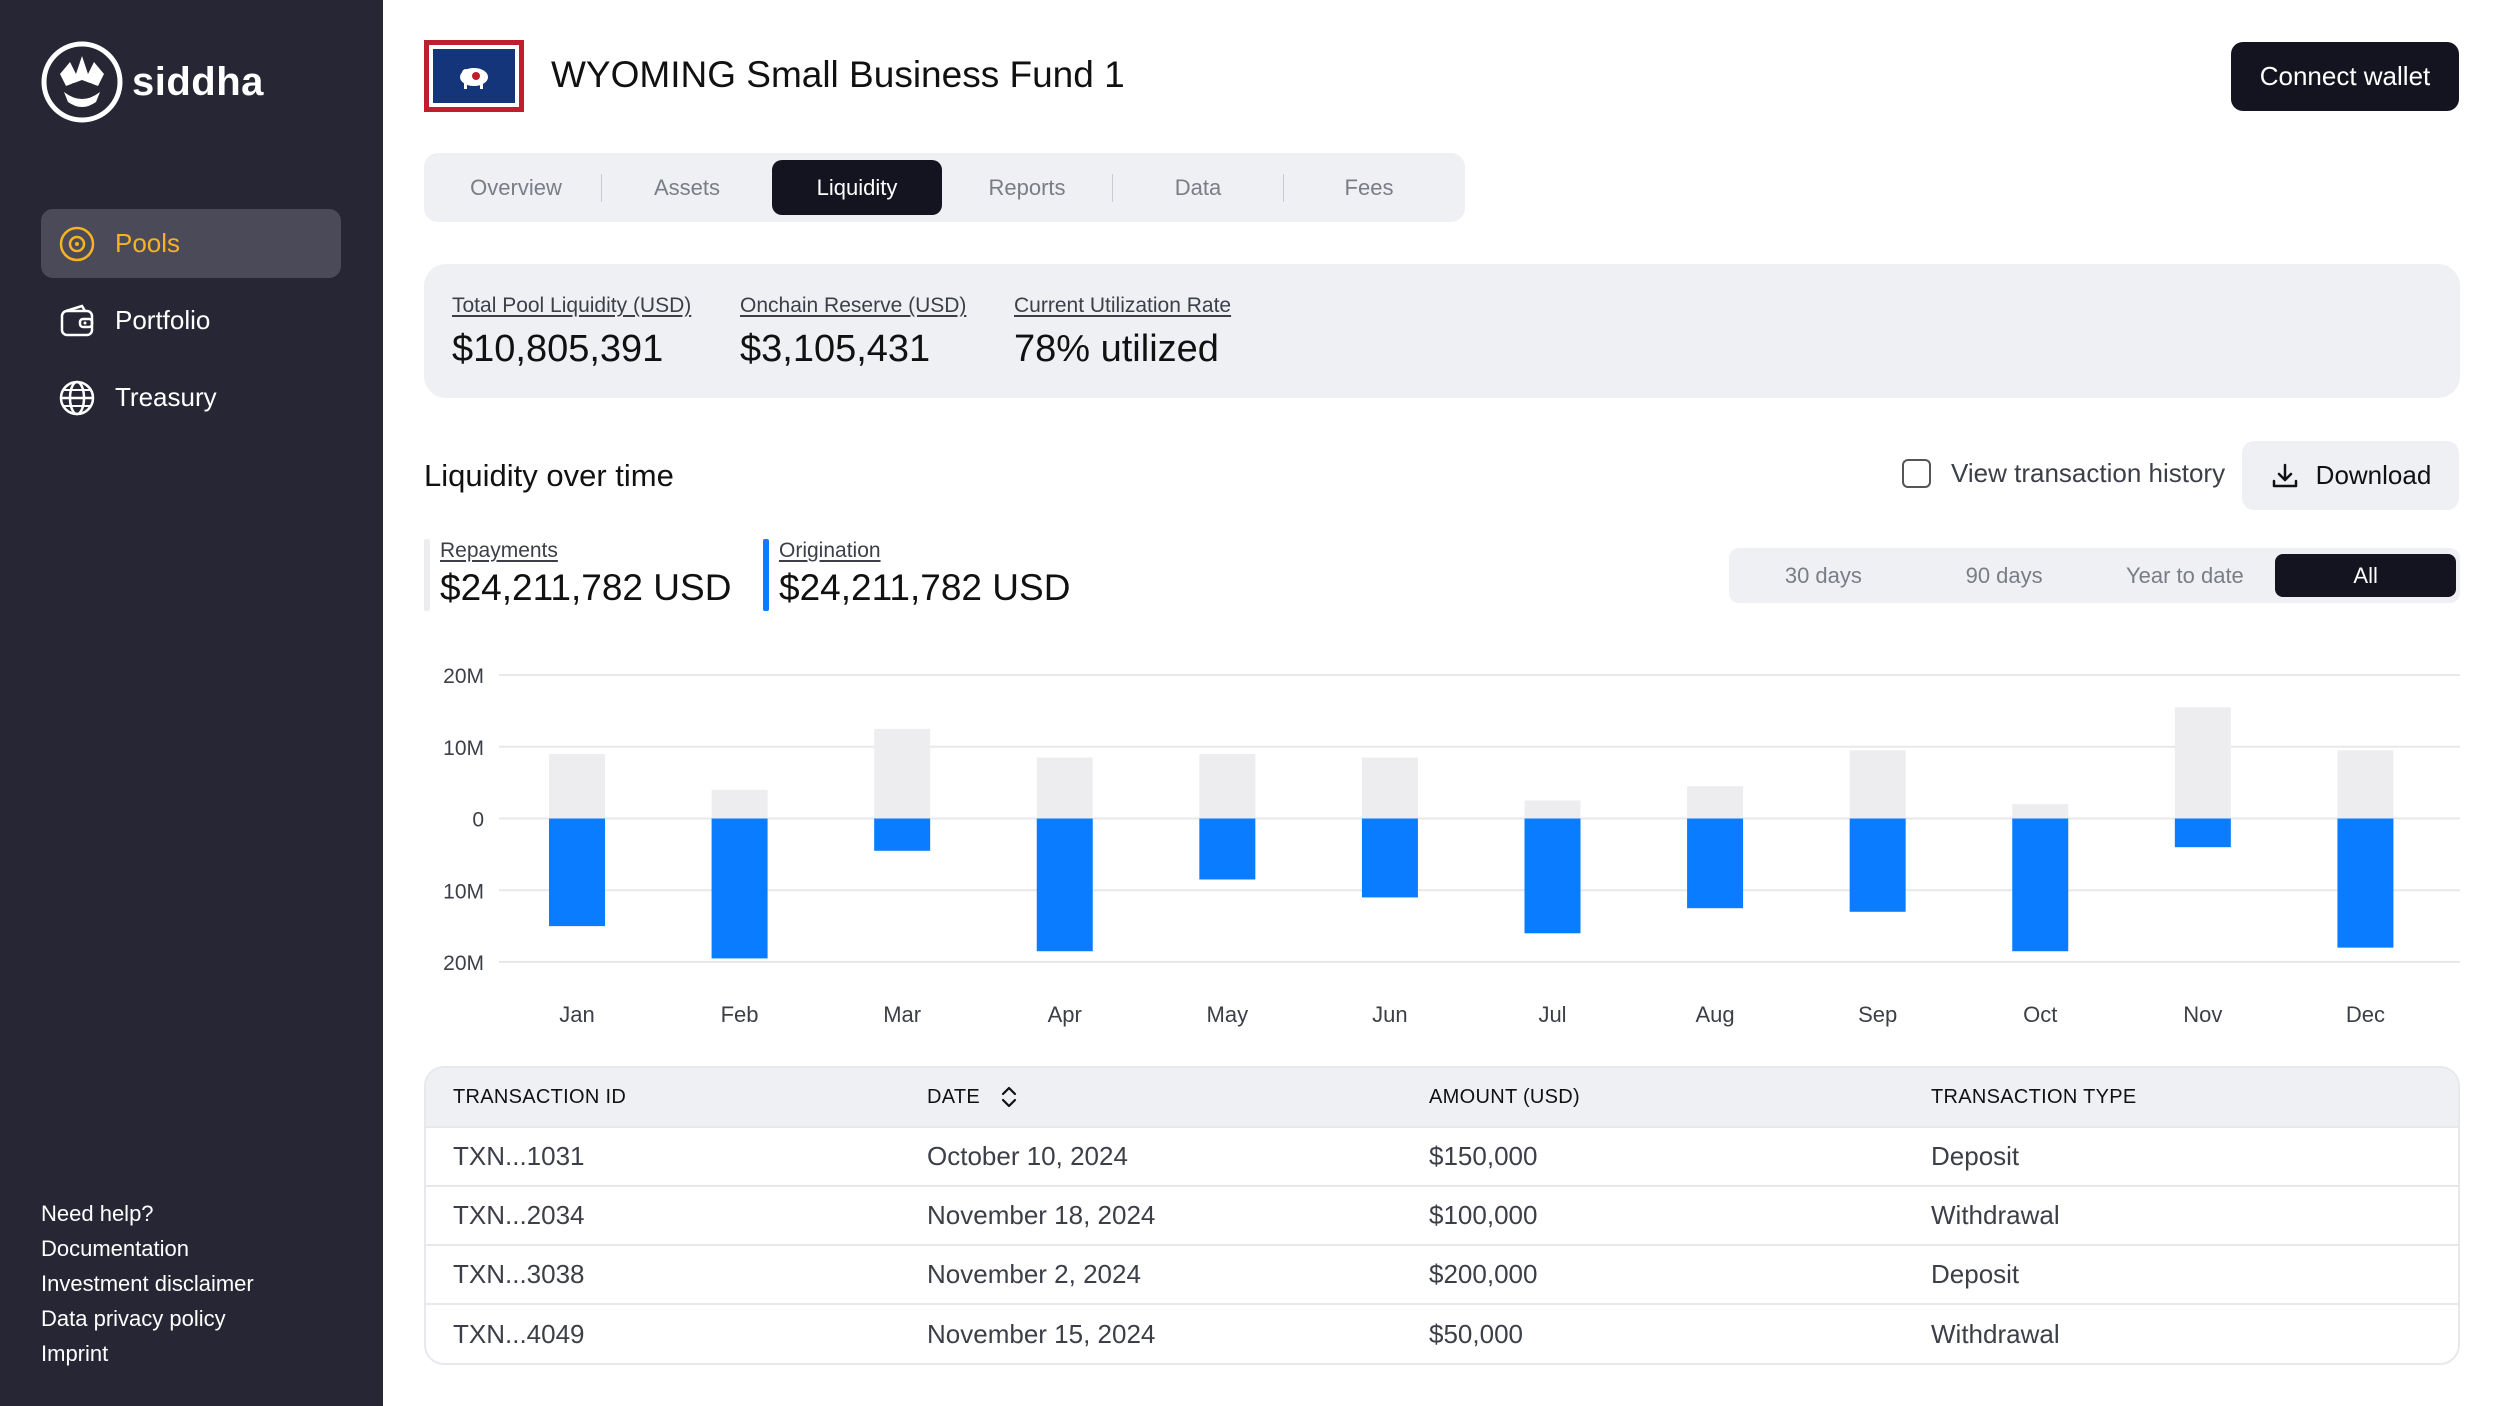  I want to click on link-investment-disclaimer: Investment disclaimer, so click(147, 1283).